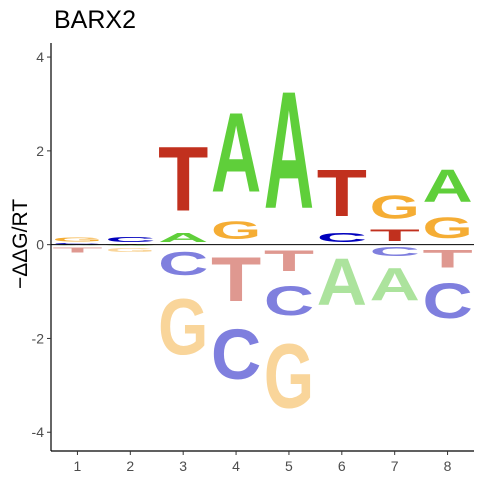  I want to click on x-tick-label: 8, so click(448, 466).